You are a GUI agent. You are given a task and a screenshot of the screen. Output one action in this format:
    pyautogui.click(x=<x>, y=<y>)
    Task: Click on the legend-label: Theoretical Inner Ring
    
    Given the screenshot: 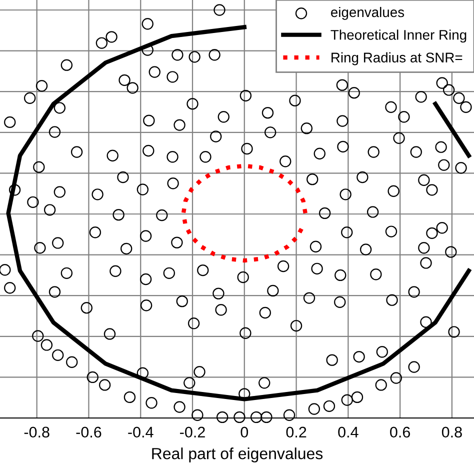 What is the action you would take?
    pyautogui.click(x=398, y=36)
    